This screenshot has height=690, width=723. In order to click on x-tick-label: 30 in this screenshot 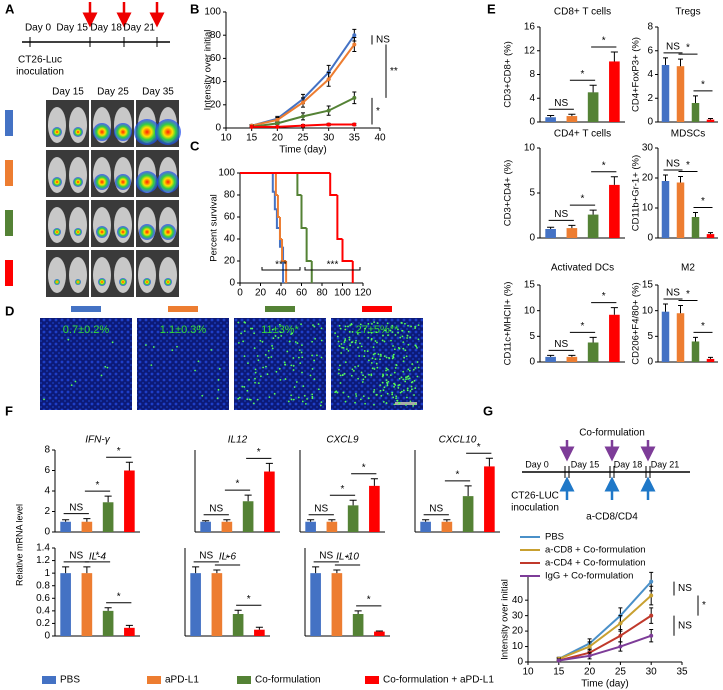, I will do `click(652, 672)`.